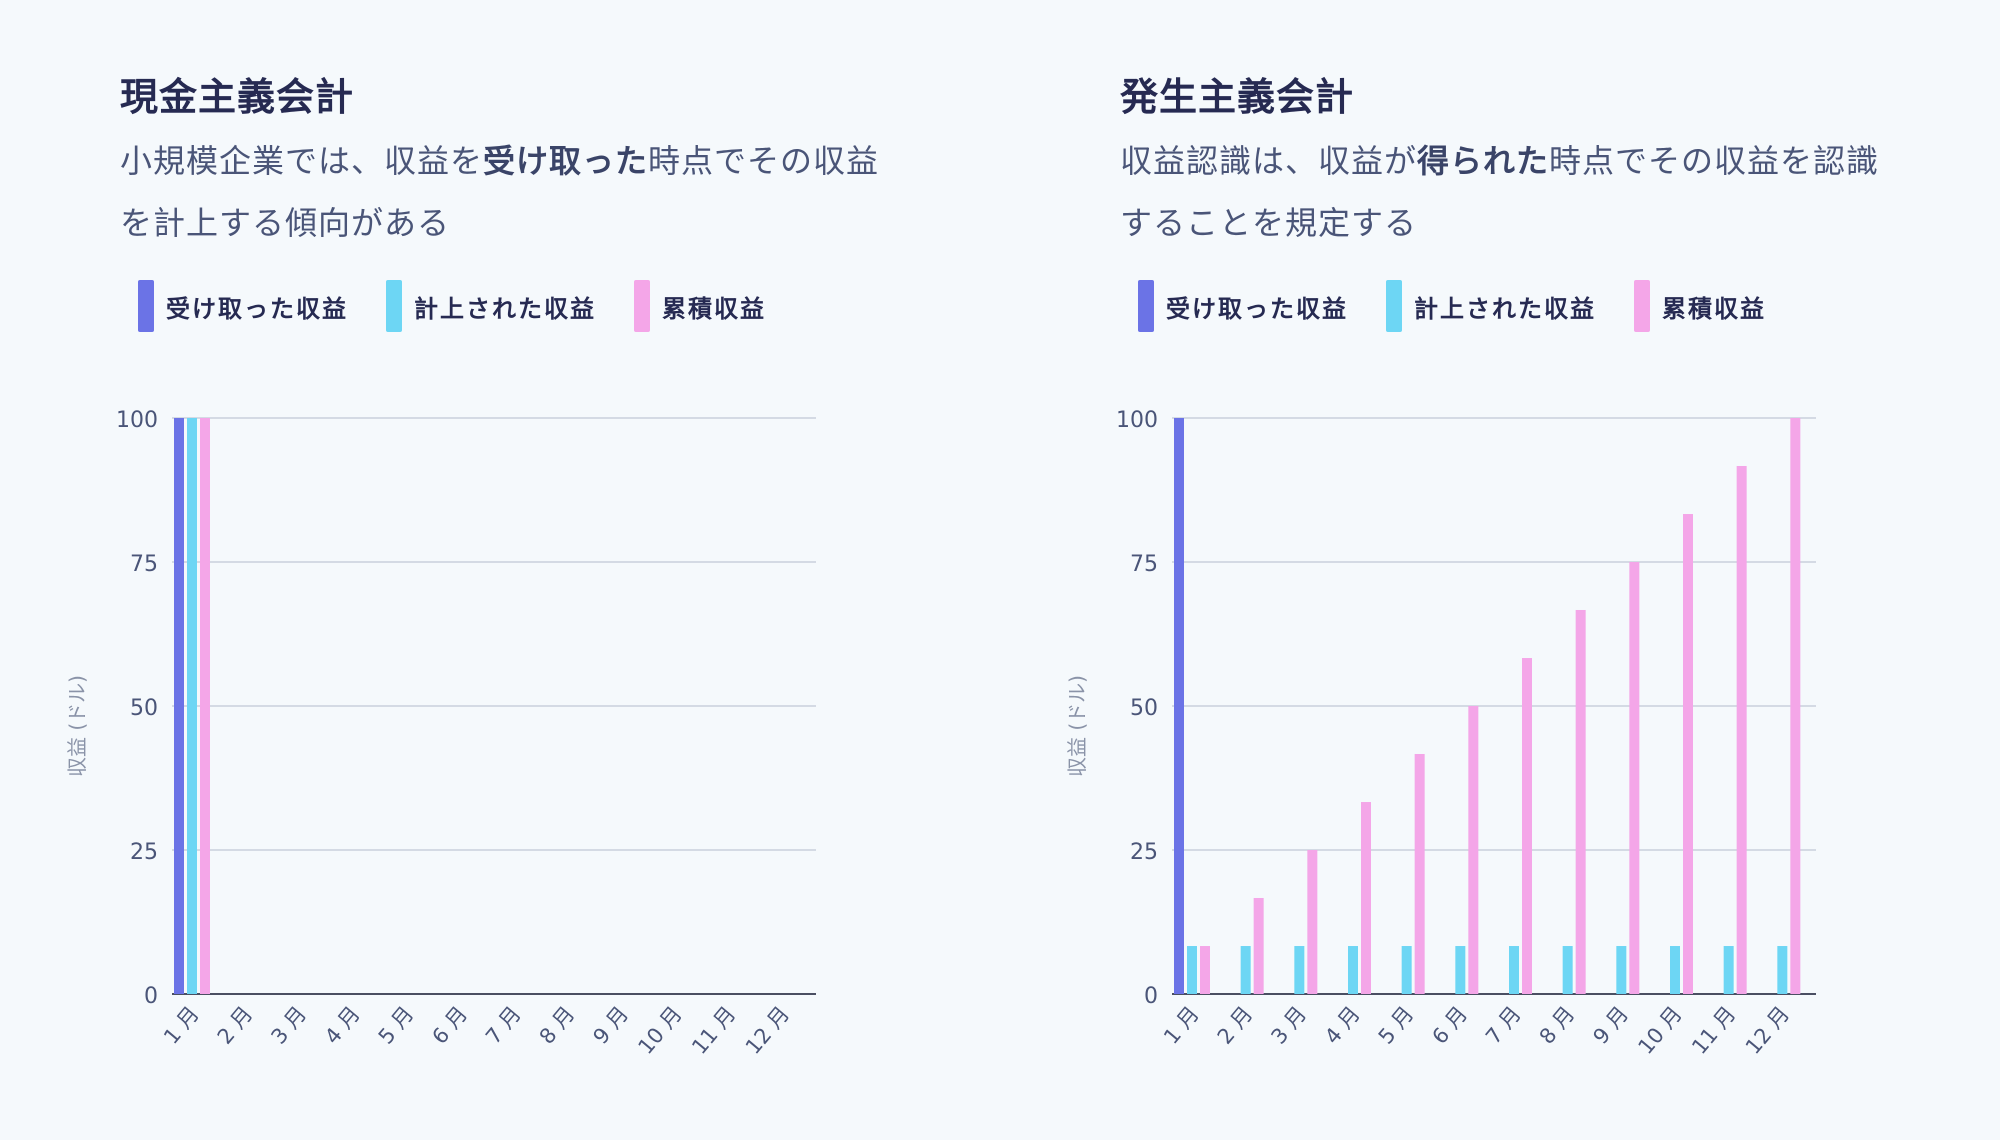 The image size is (2000, 1140). I want to click on desc-text: 時点でその収益を認識することを規定する, so click(1500, 192).